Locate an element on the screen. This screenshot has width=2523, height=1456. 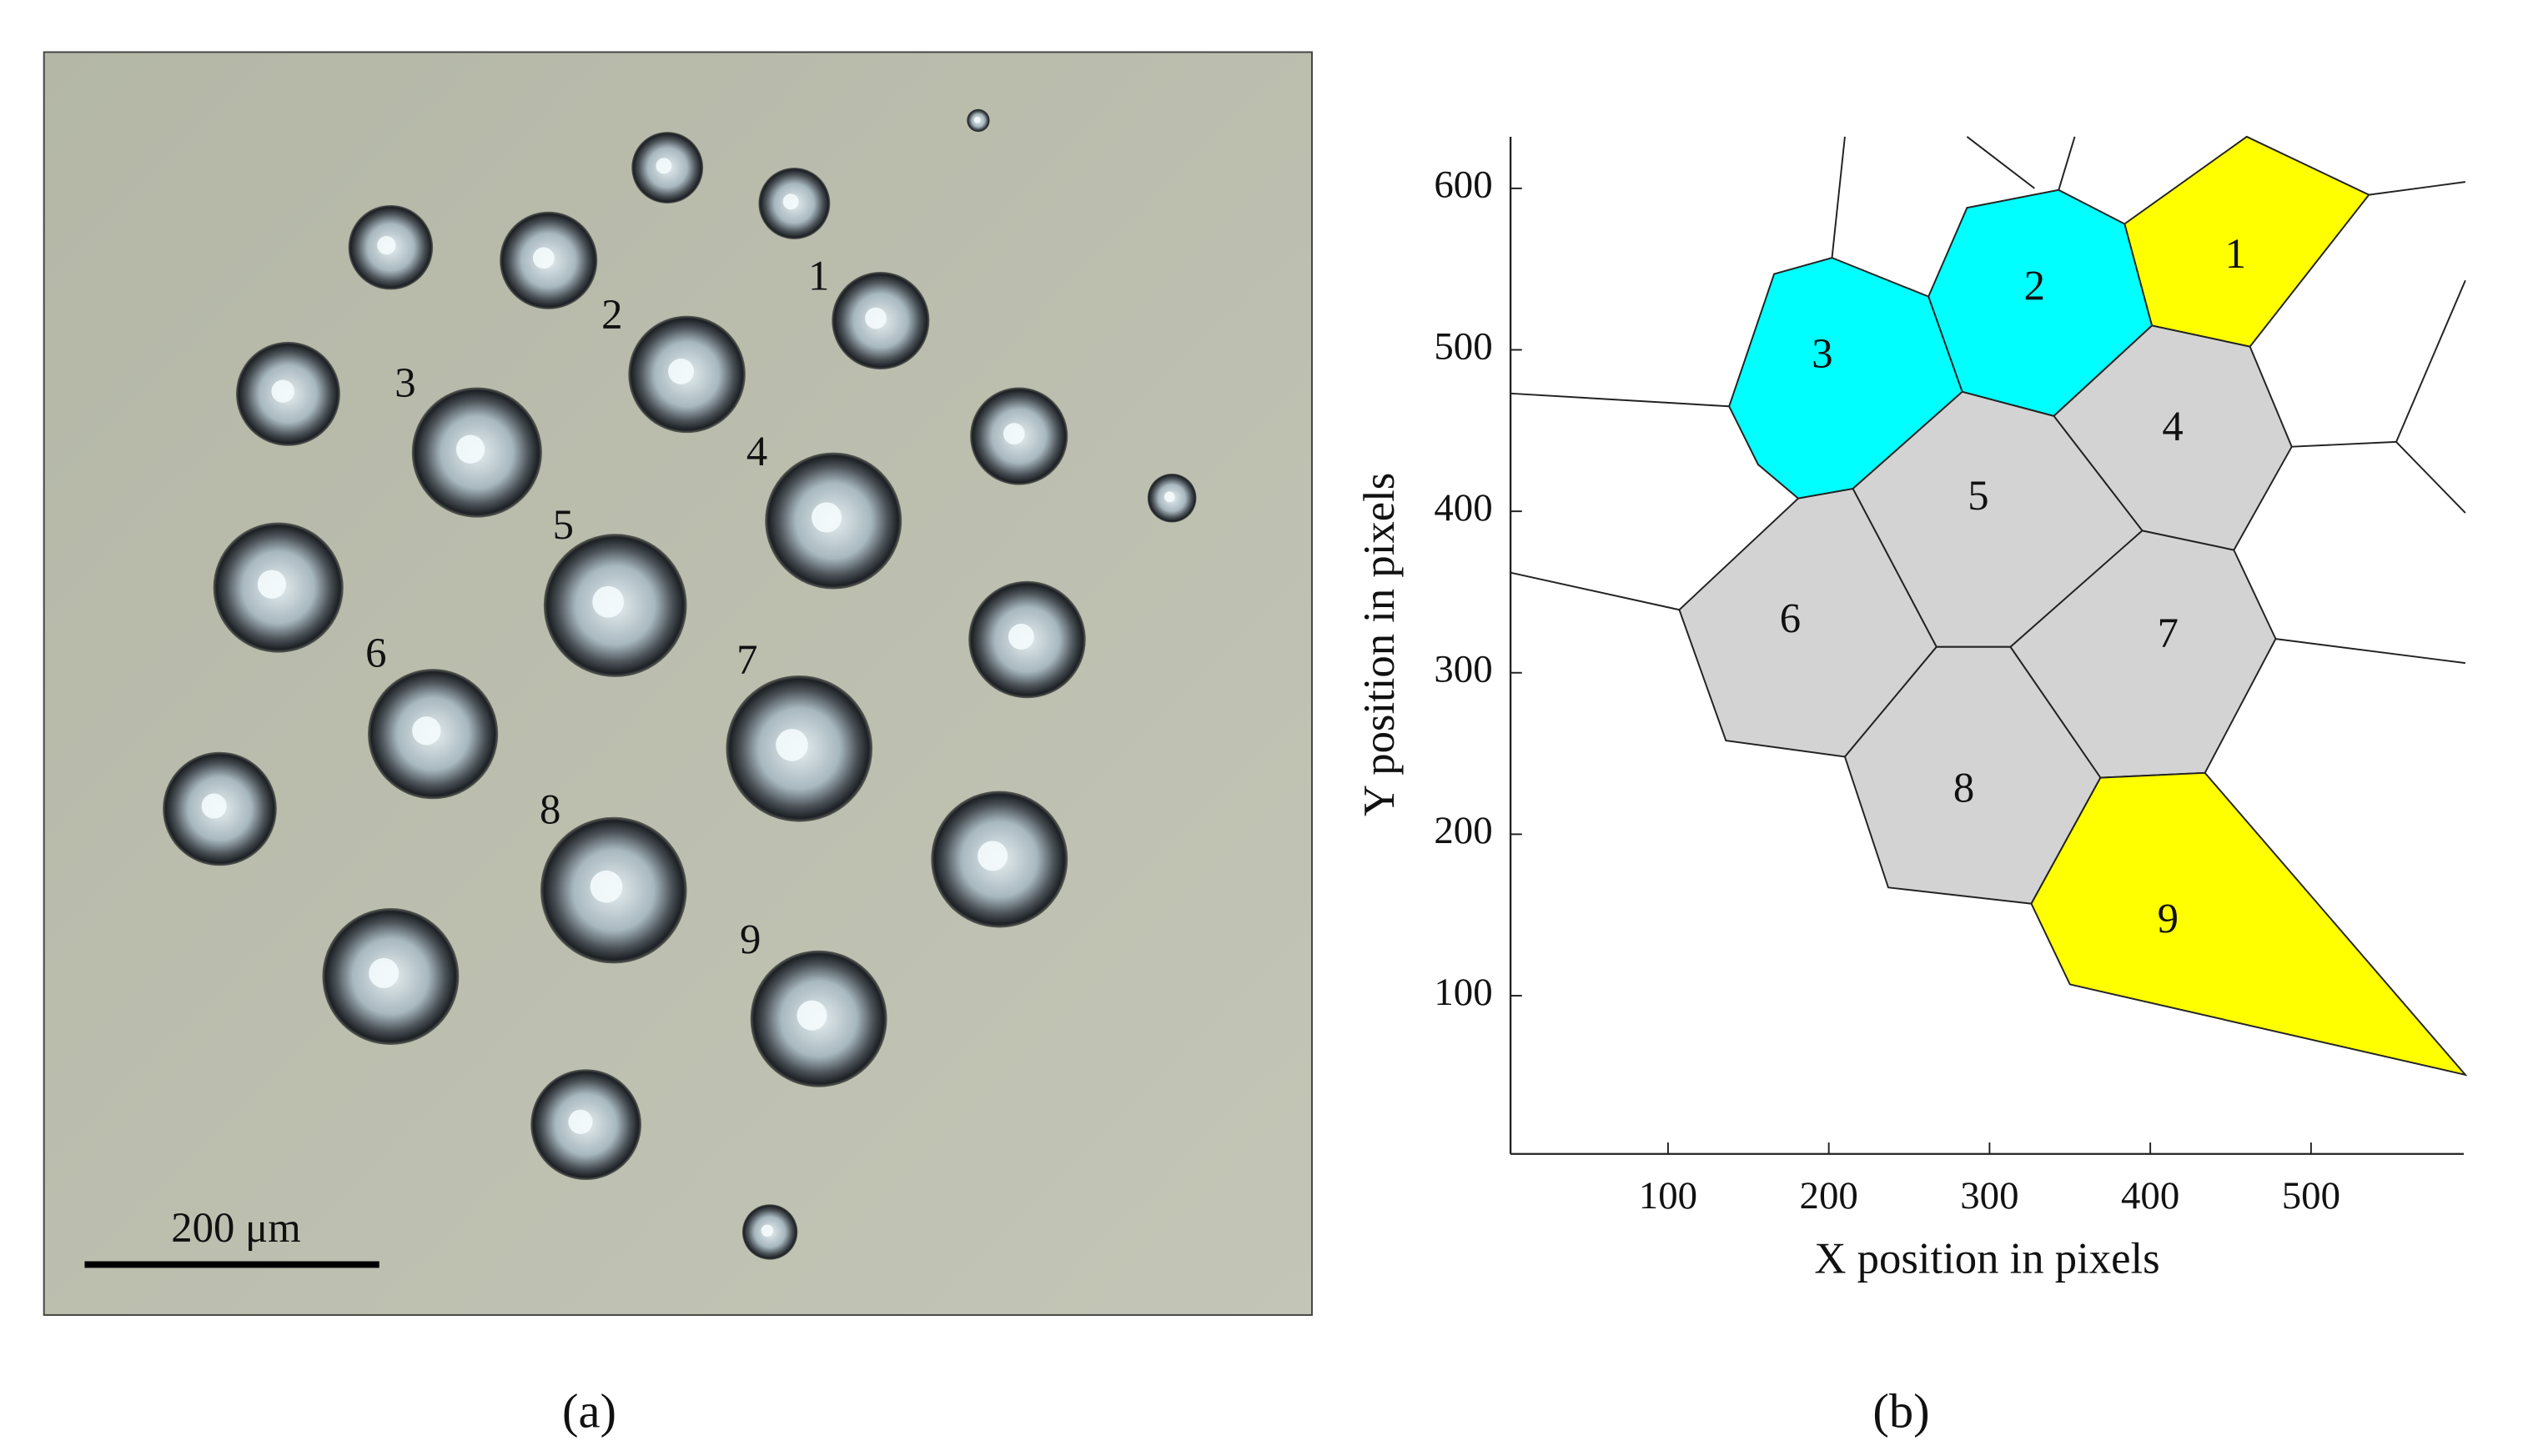
cell-label: 5 is located at coordinates (1978, 495).